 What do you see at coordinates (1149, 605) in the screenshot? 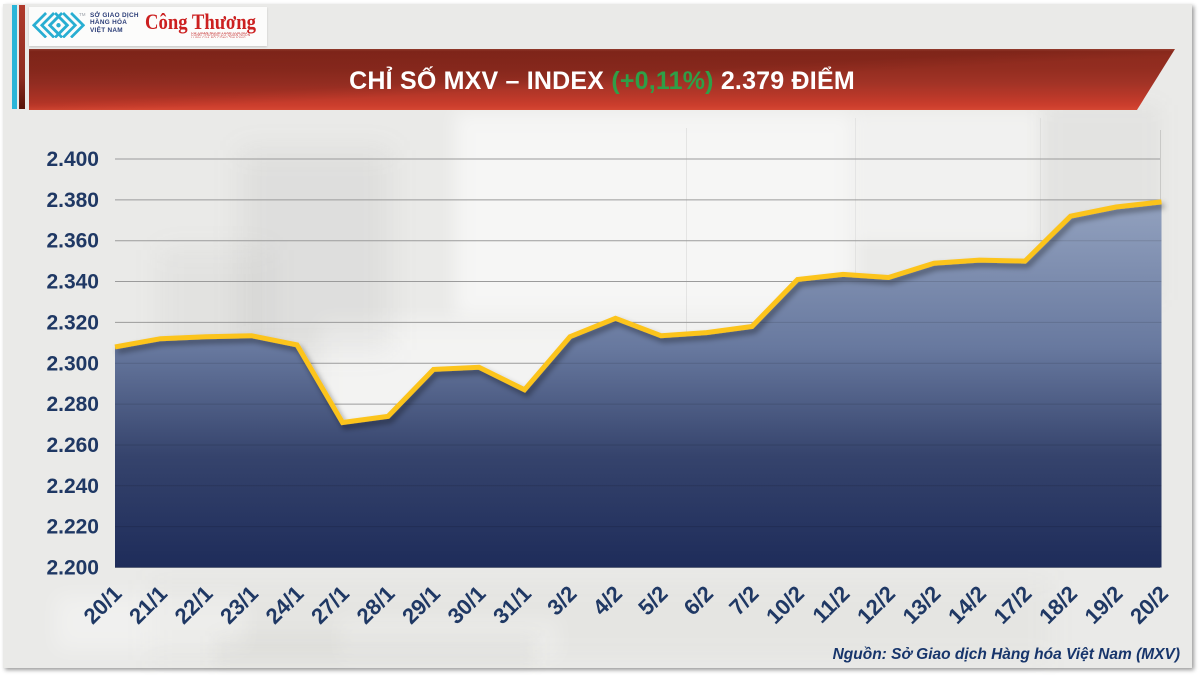
I see `svg-text: 20/2` at bounding box center [1149, 605].